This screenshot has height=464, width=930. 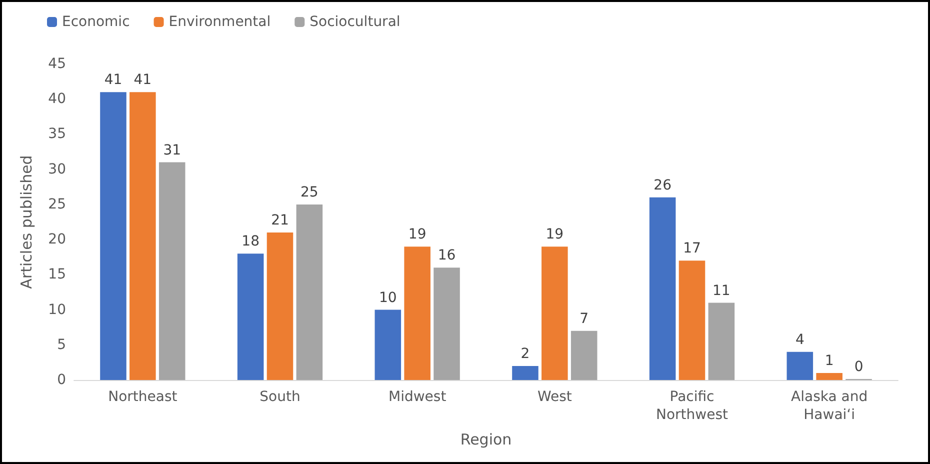 I want to click on legend-label: Environmental, so click(x=219, y=22).